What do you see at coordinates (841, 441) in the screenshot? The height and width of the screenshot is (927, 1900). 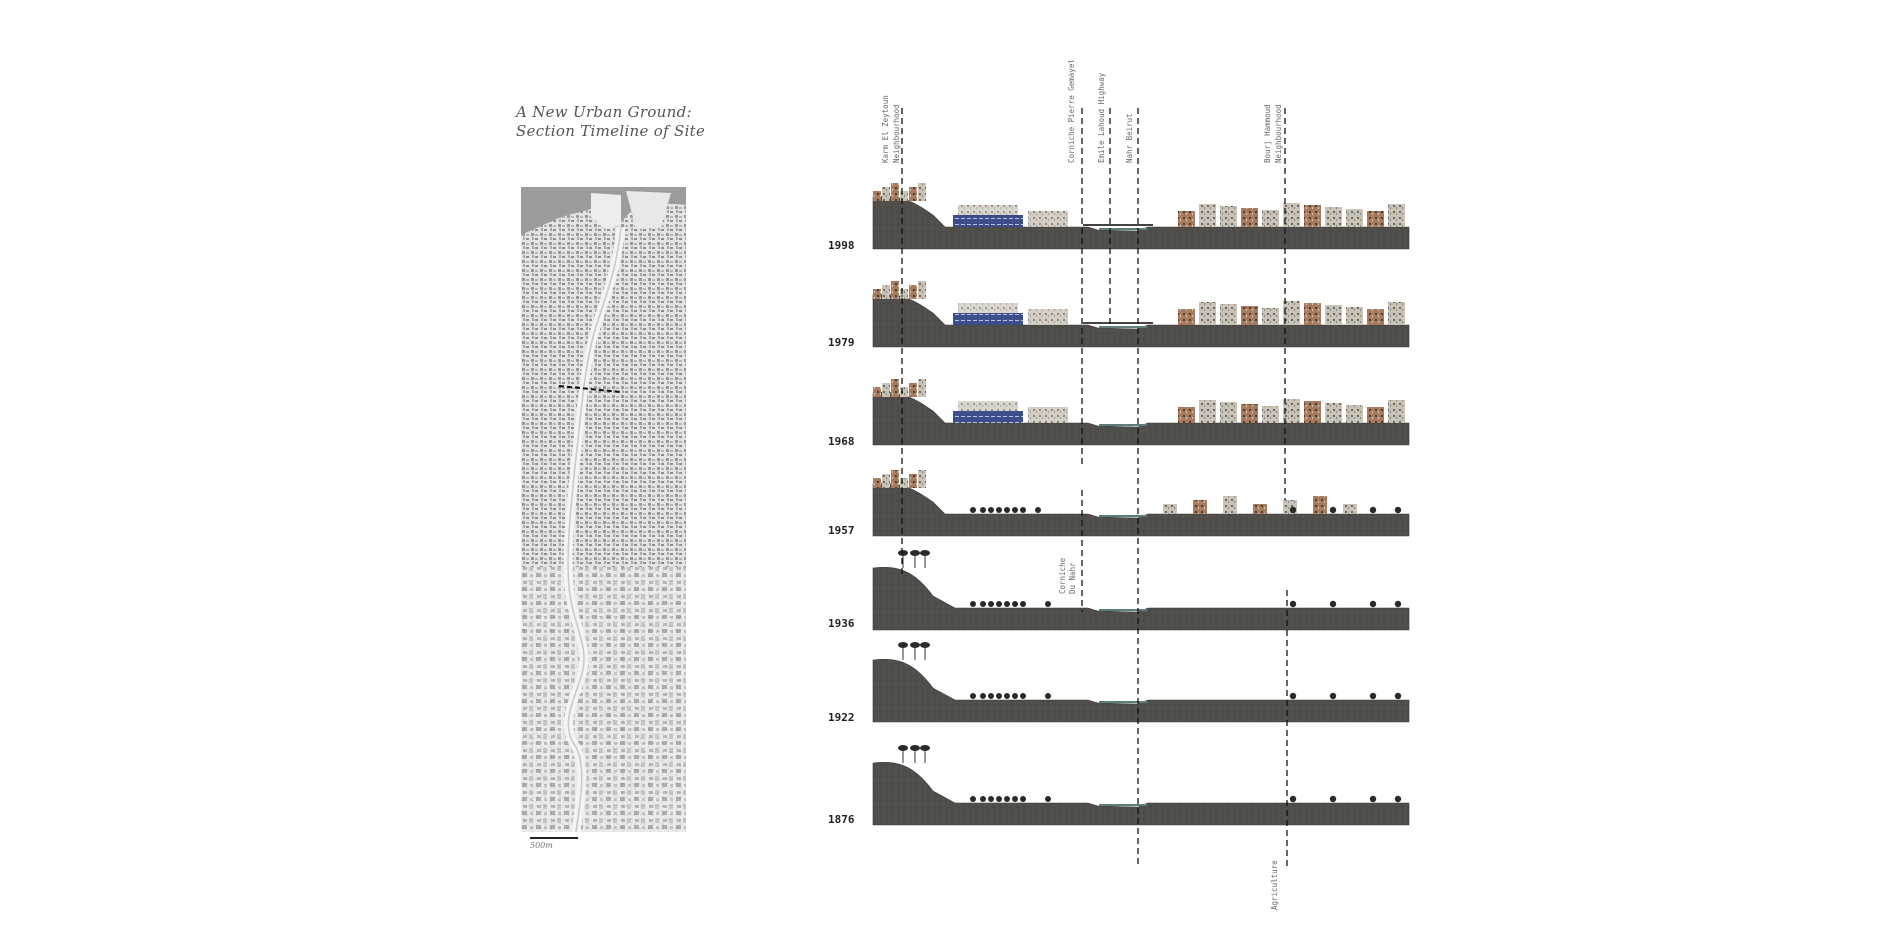 I see `year-label-1968: 1968` at bounding box center [841, 441].